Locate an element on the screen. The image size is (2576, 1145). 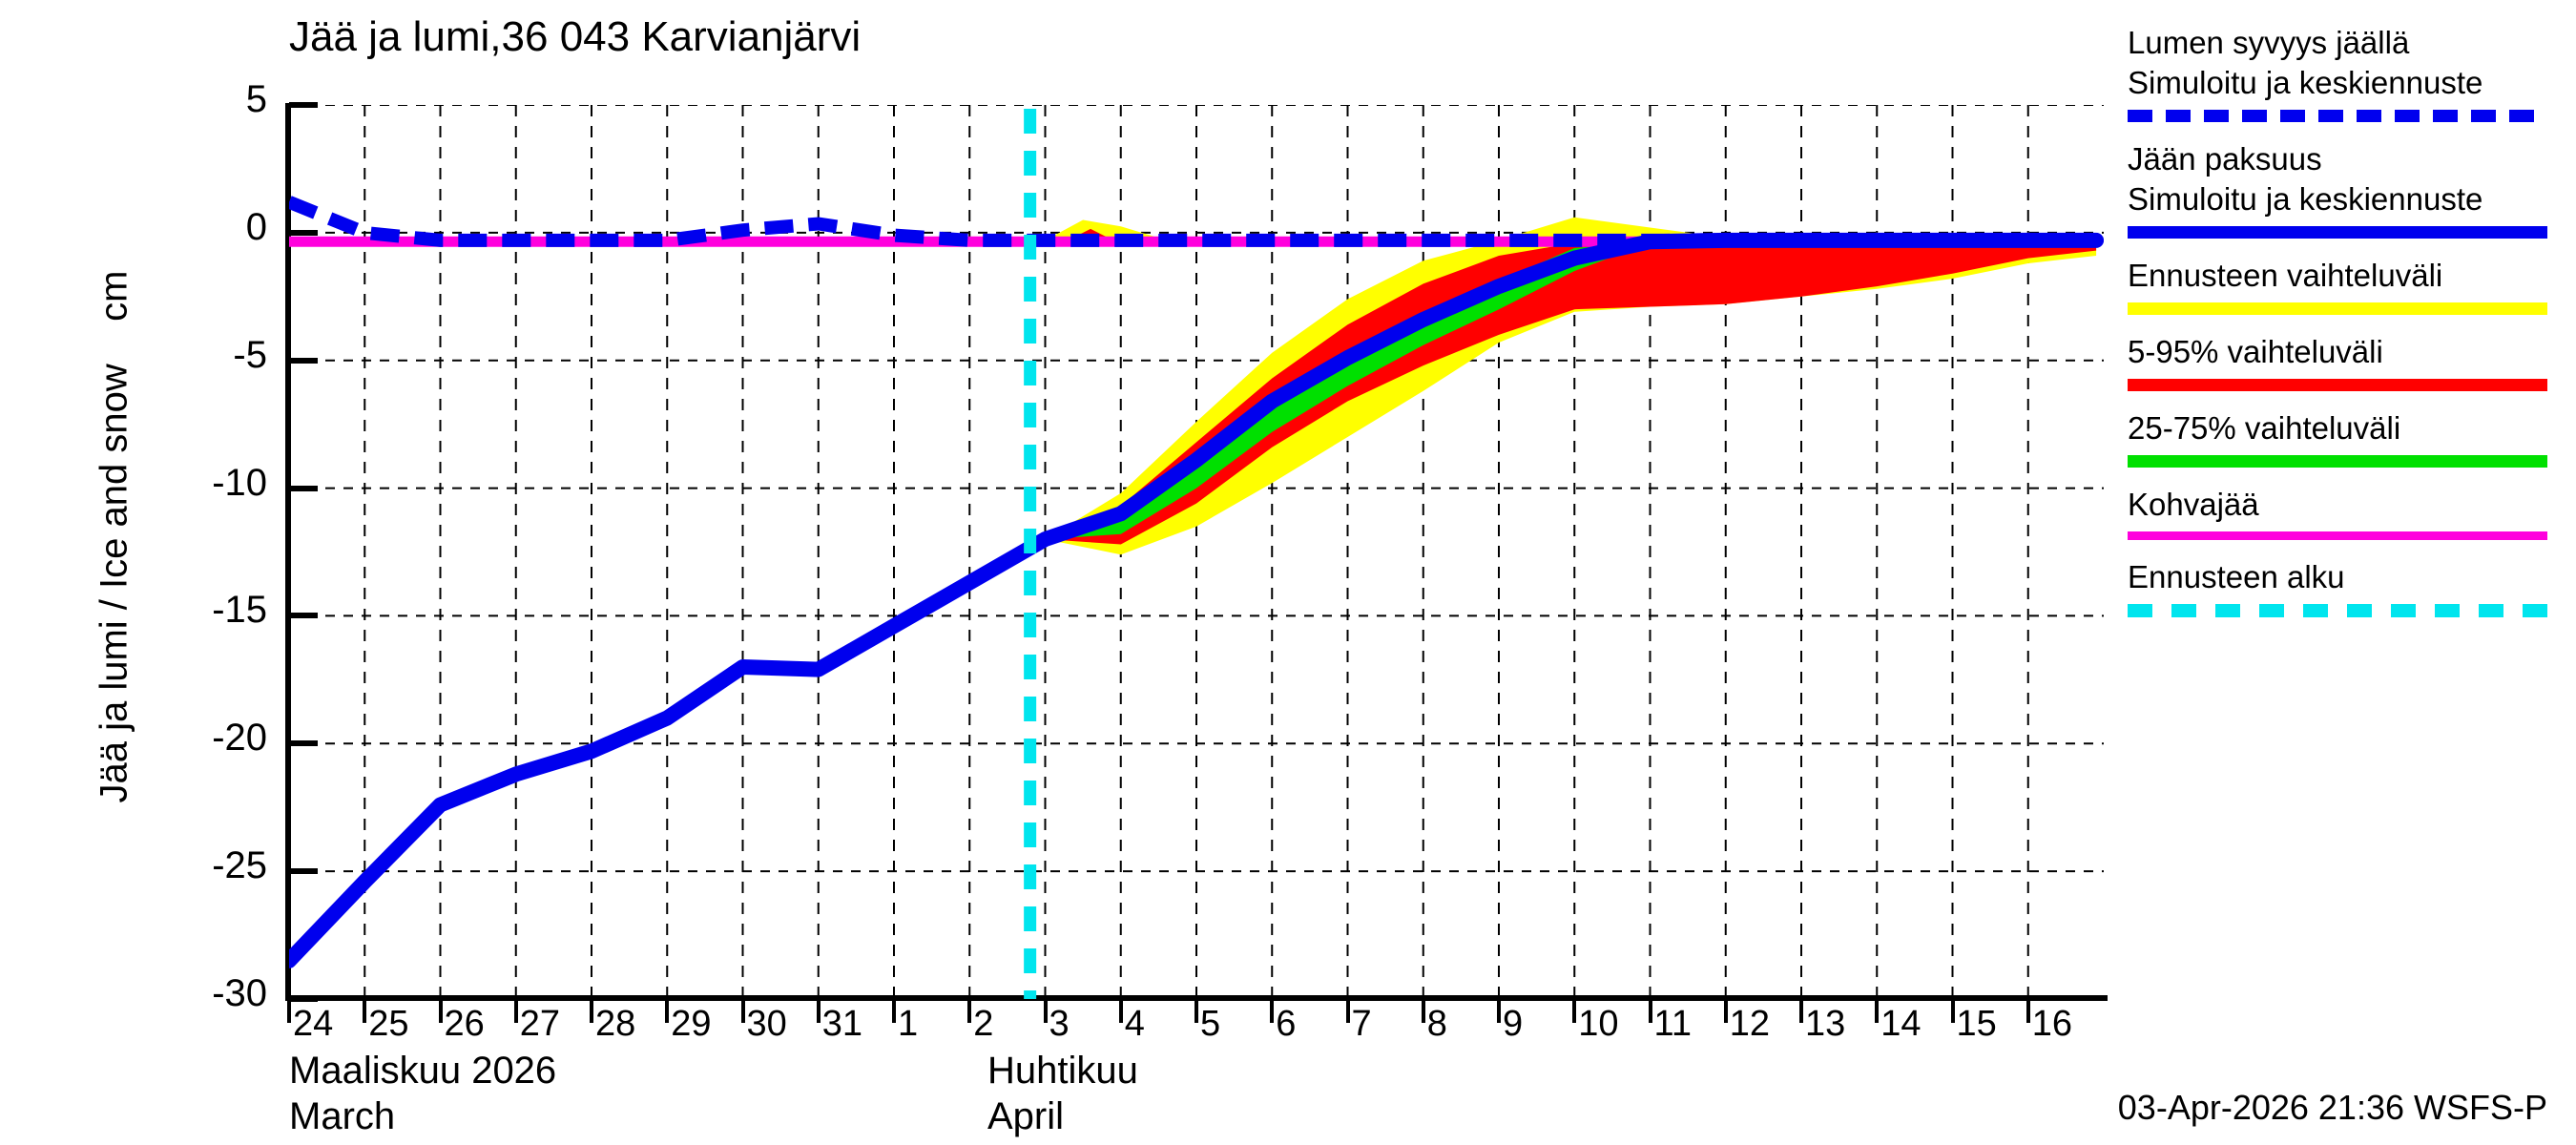
footer-timestamp: 03-Apr-2026 21:36 WSFS-P is located at coordinates (2332, 1107).